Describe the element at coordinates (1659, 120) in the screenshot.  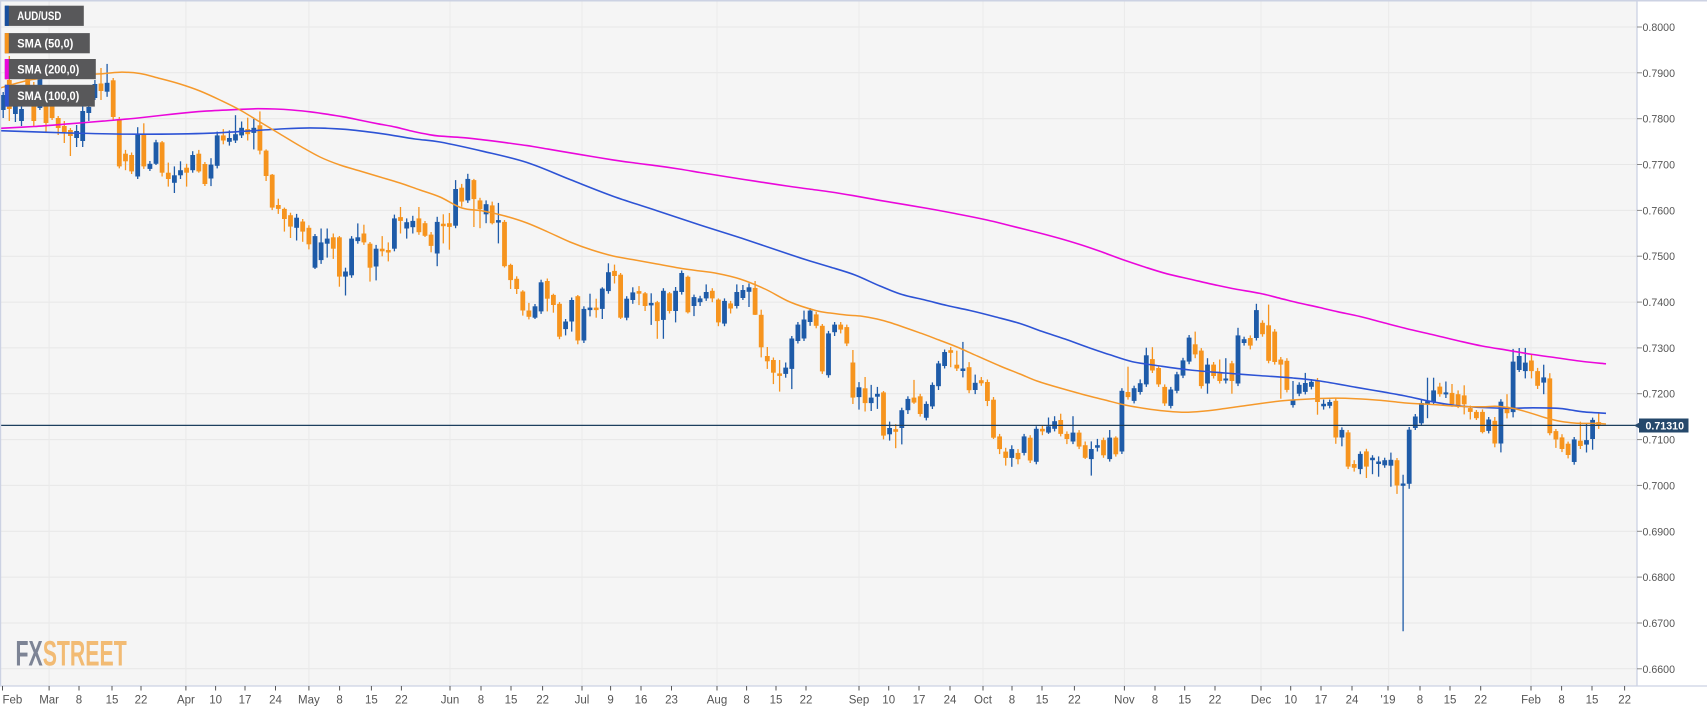
I see `svg-text: 0.7800` at that location.